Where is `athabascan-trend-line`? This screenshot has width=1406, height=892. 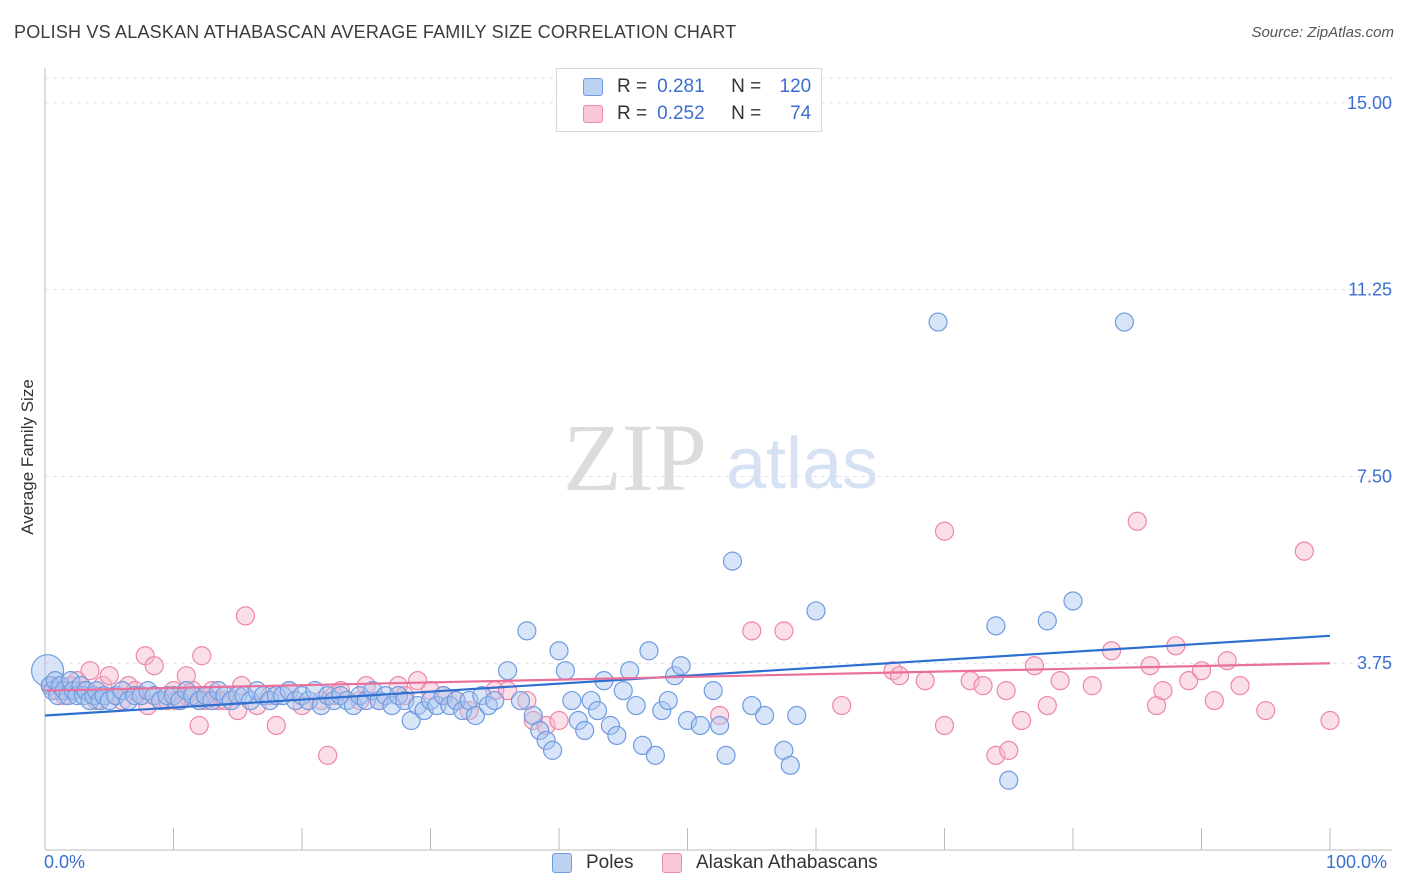
athabascan-trend-line is located at coordinates (687, 677).